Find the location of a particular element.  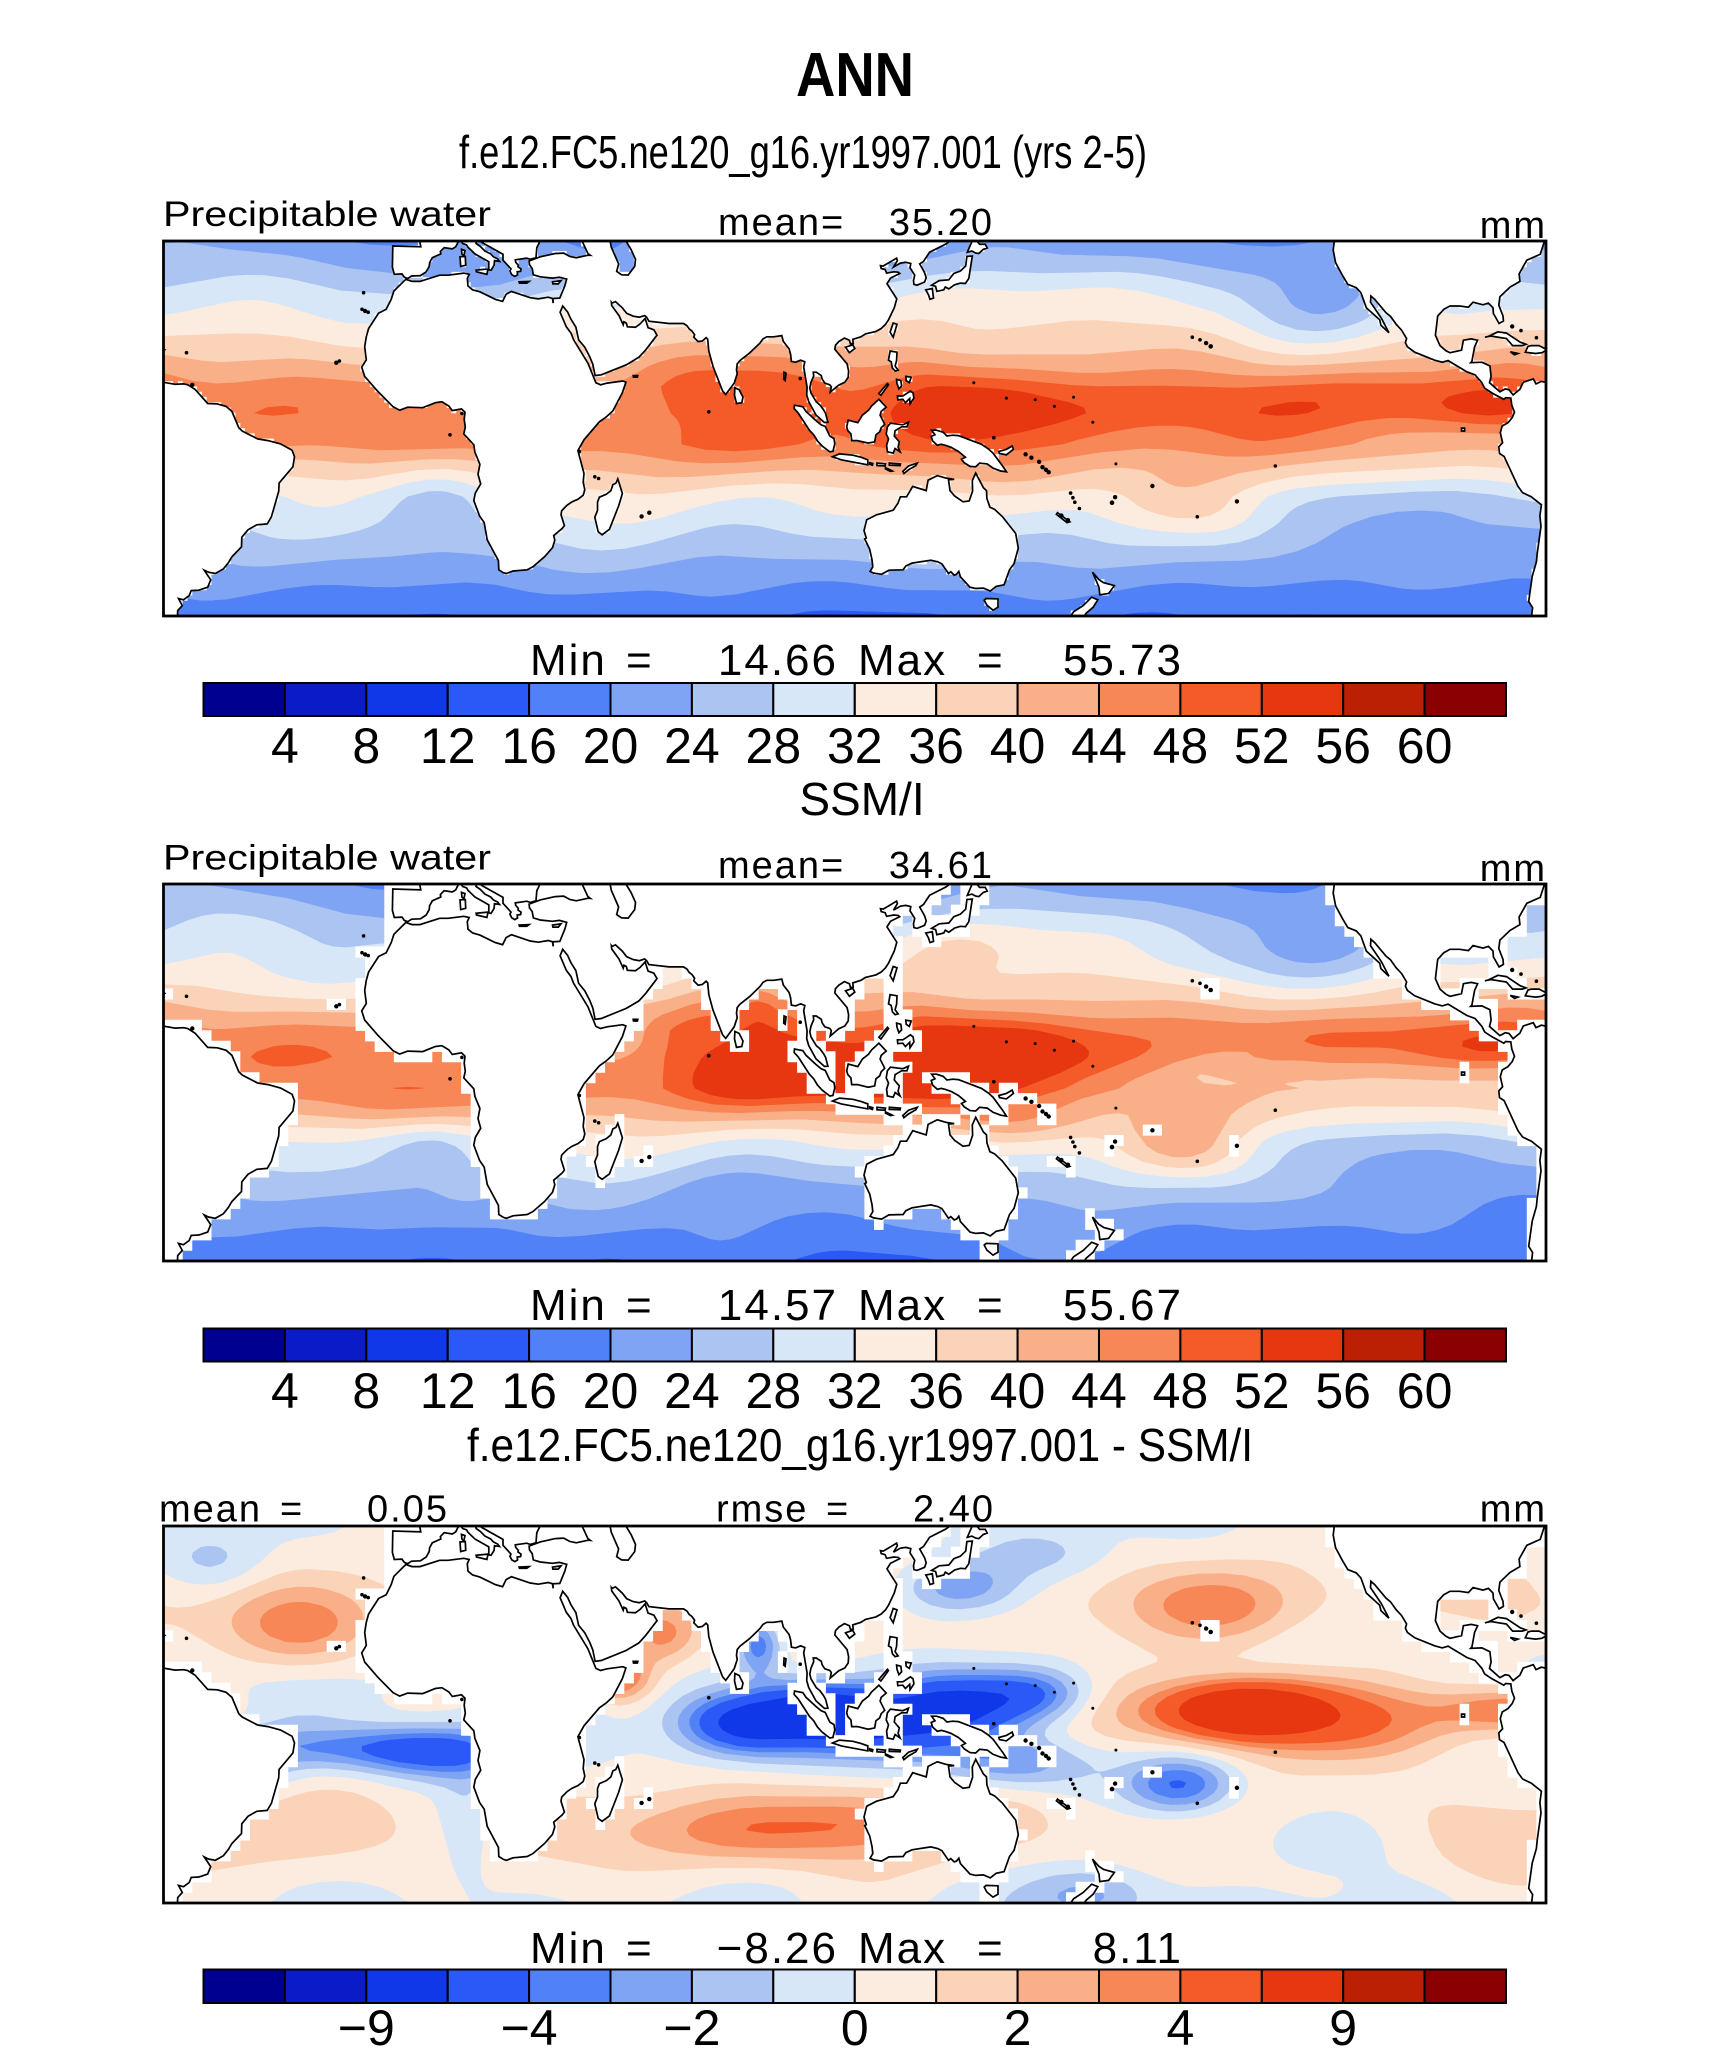

svg-text: 2.40 is located at coordinates (954, 1510).